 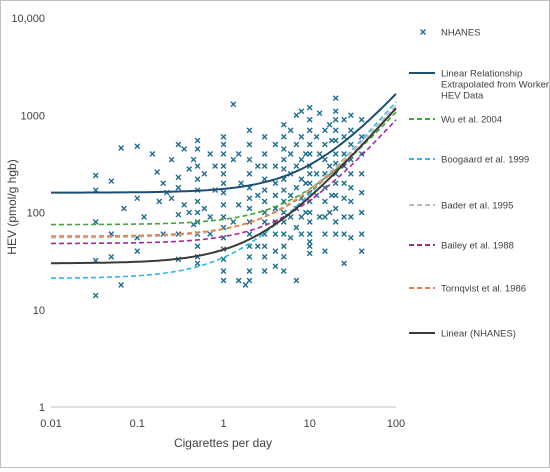 What do you see at coordinates (467, 289) in the screenshot?
I see `legend-item: Tornqvist et al. 1986` at bounding box center [467, 289].